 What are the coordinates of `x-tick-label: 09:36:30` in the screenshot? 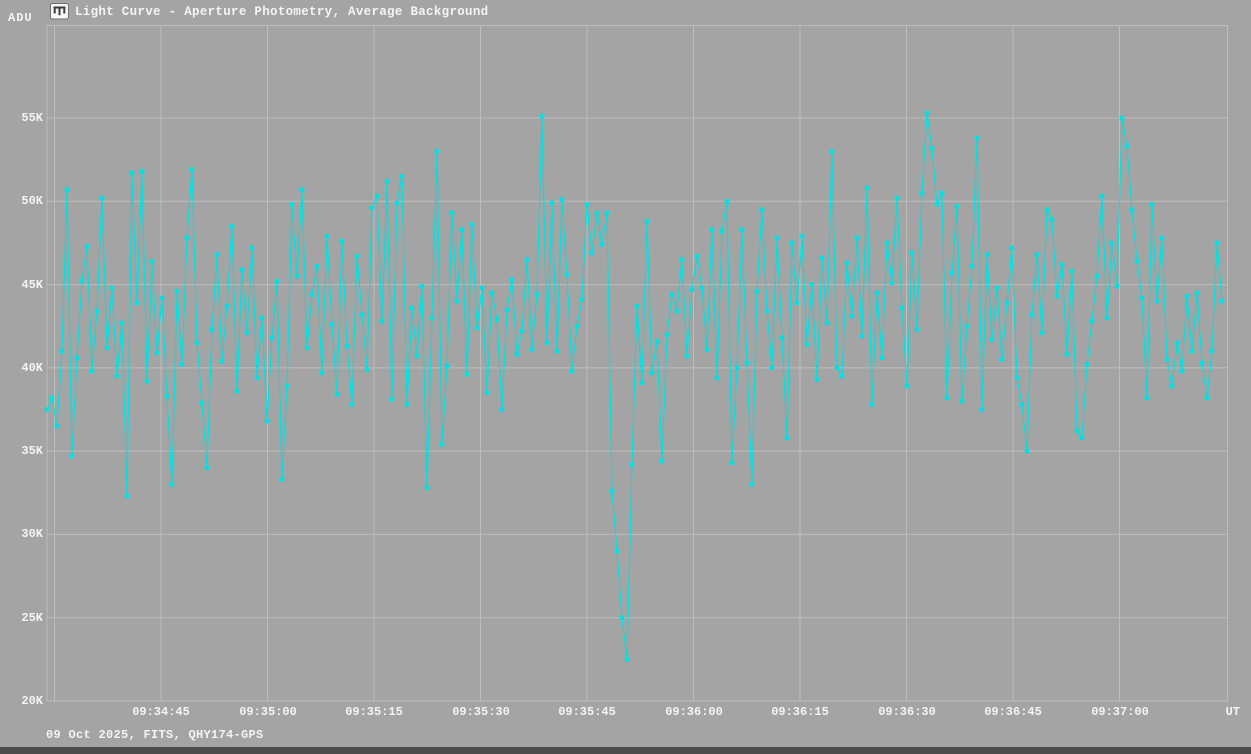 It's located at (907, 712).